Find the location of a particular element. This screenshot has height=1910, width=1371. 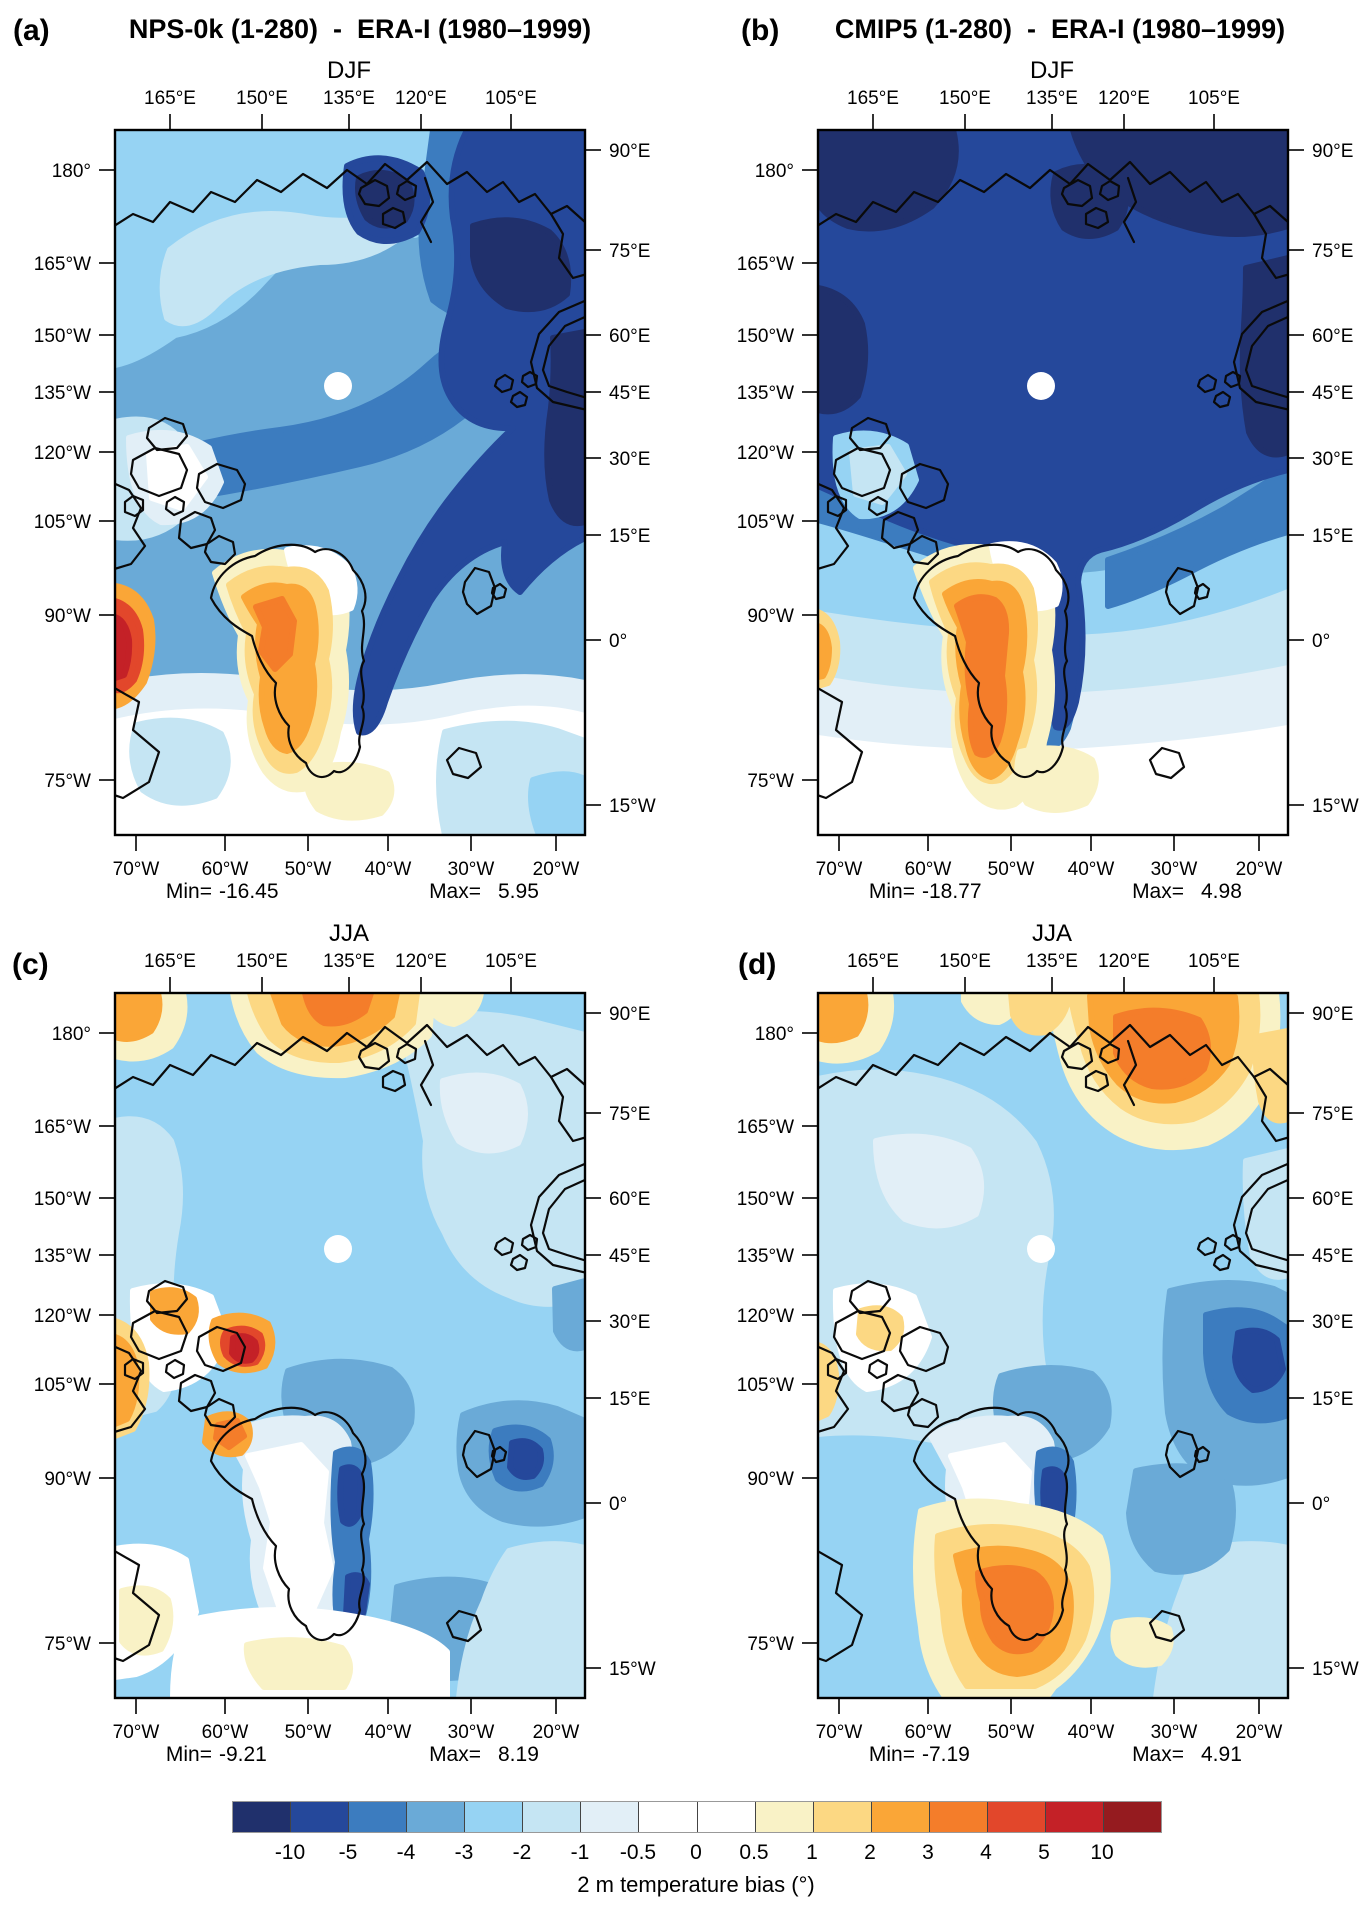

axis-label-top: 135°E is located at coordinates (1052, 98).